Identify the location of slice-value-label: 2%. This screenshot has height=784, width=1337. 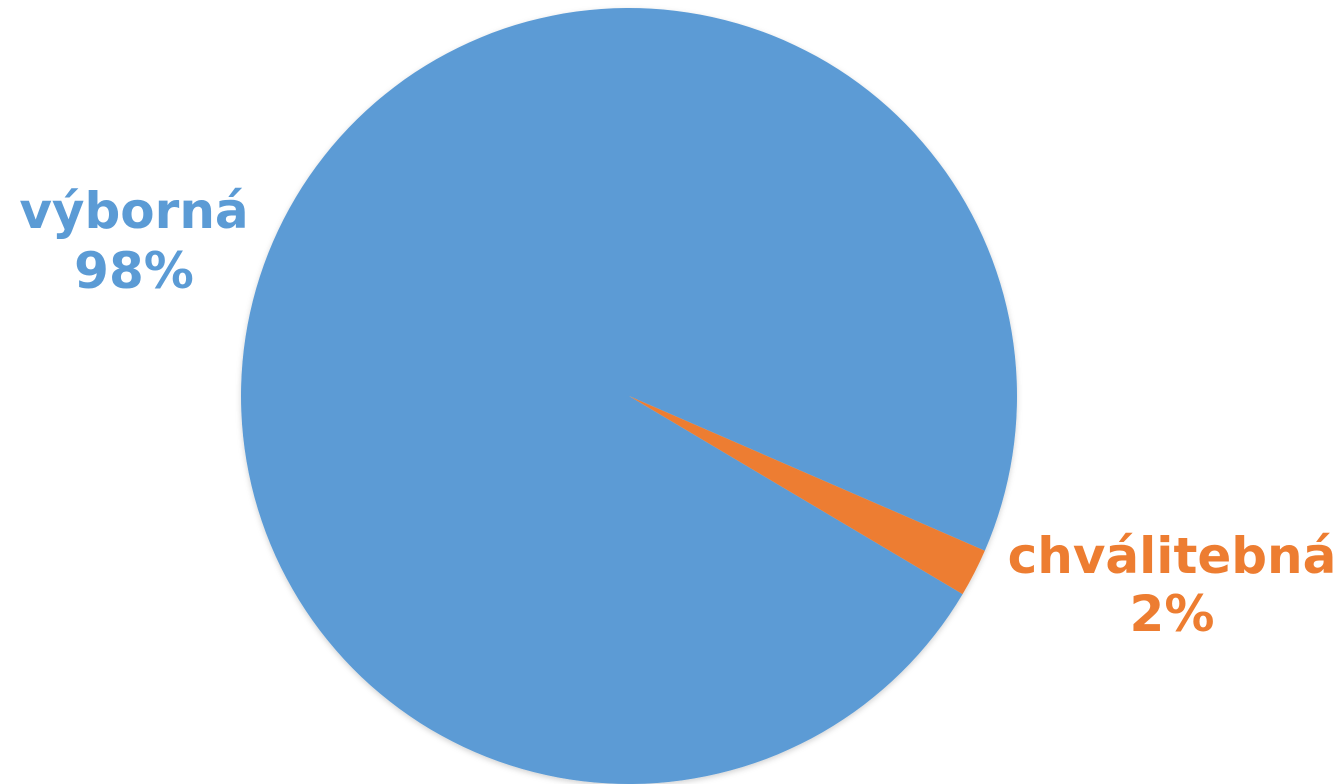
(1172, 614).